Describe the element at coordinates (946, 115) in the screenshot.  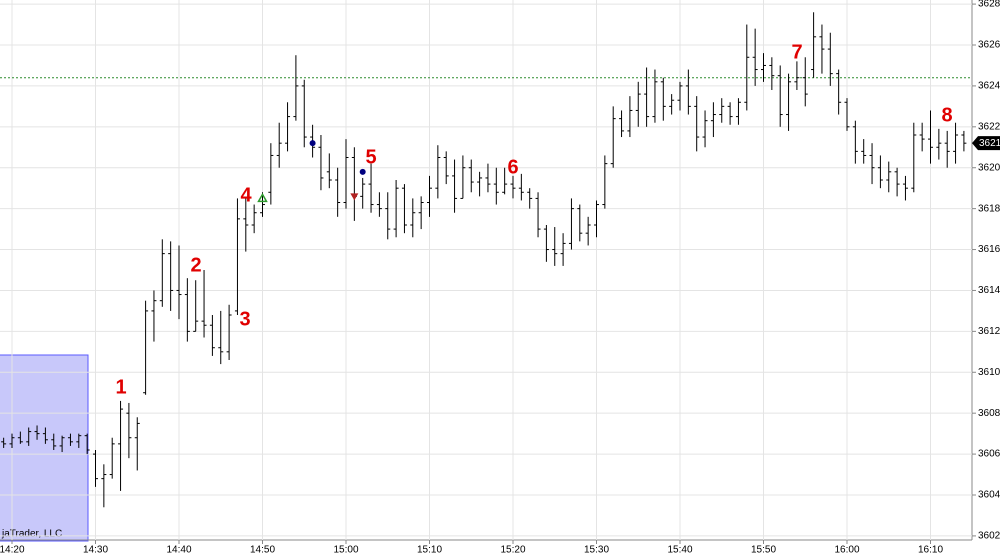
I see `annotation: 8` at that location.